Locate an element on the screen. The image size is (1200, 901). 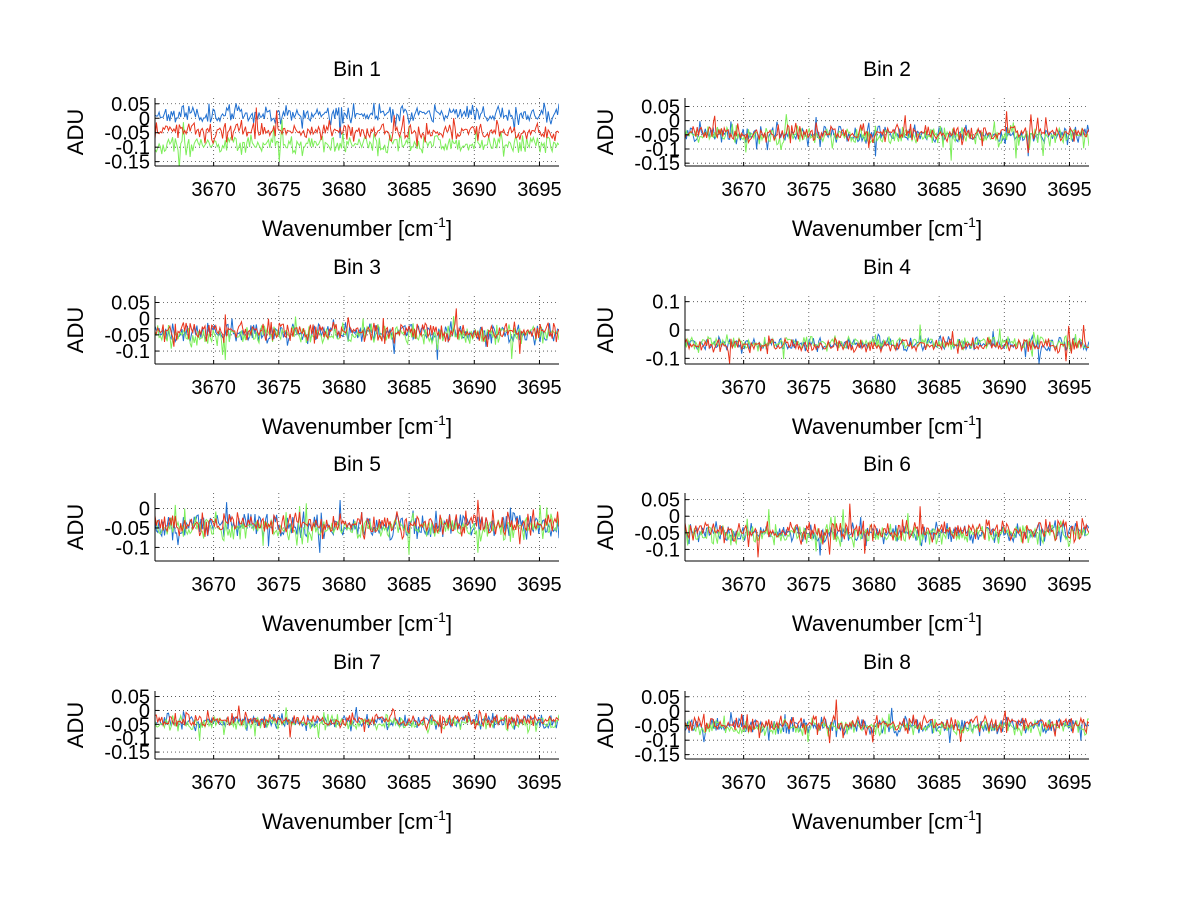
subplot-title: Bin 8 is located at coordinates (887, 662).